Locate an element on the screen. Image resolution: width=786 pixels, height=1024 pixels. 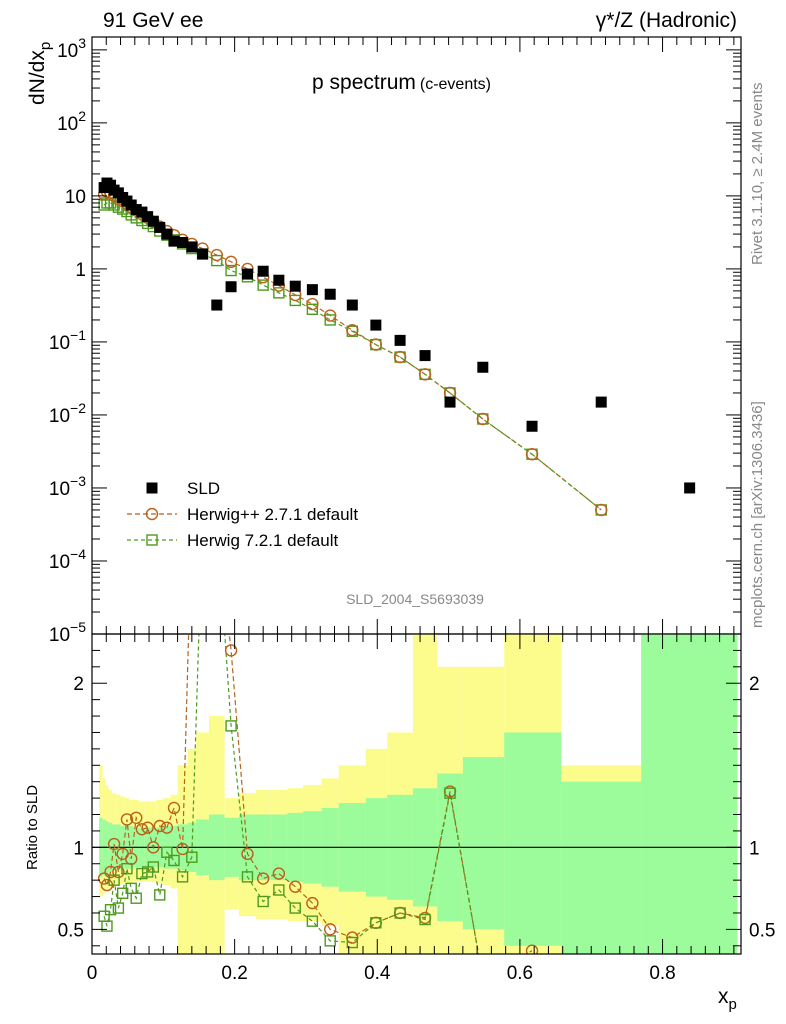
legend-label: Herwig 7.2.1 default is located at coordinates (262, 540).